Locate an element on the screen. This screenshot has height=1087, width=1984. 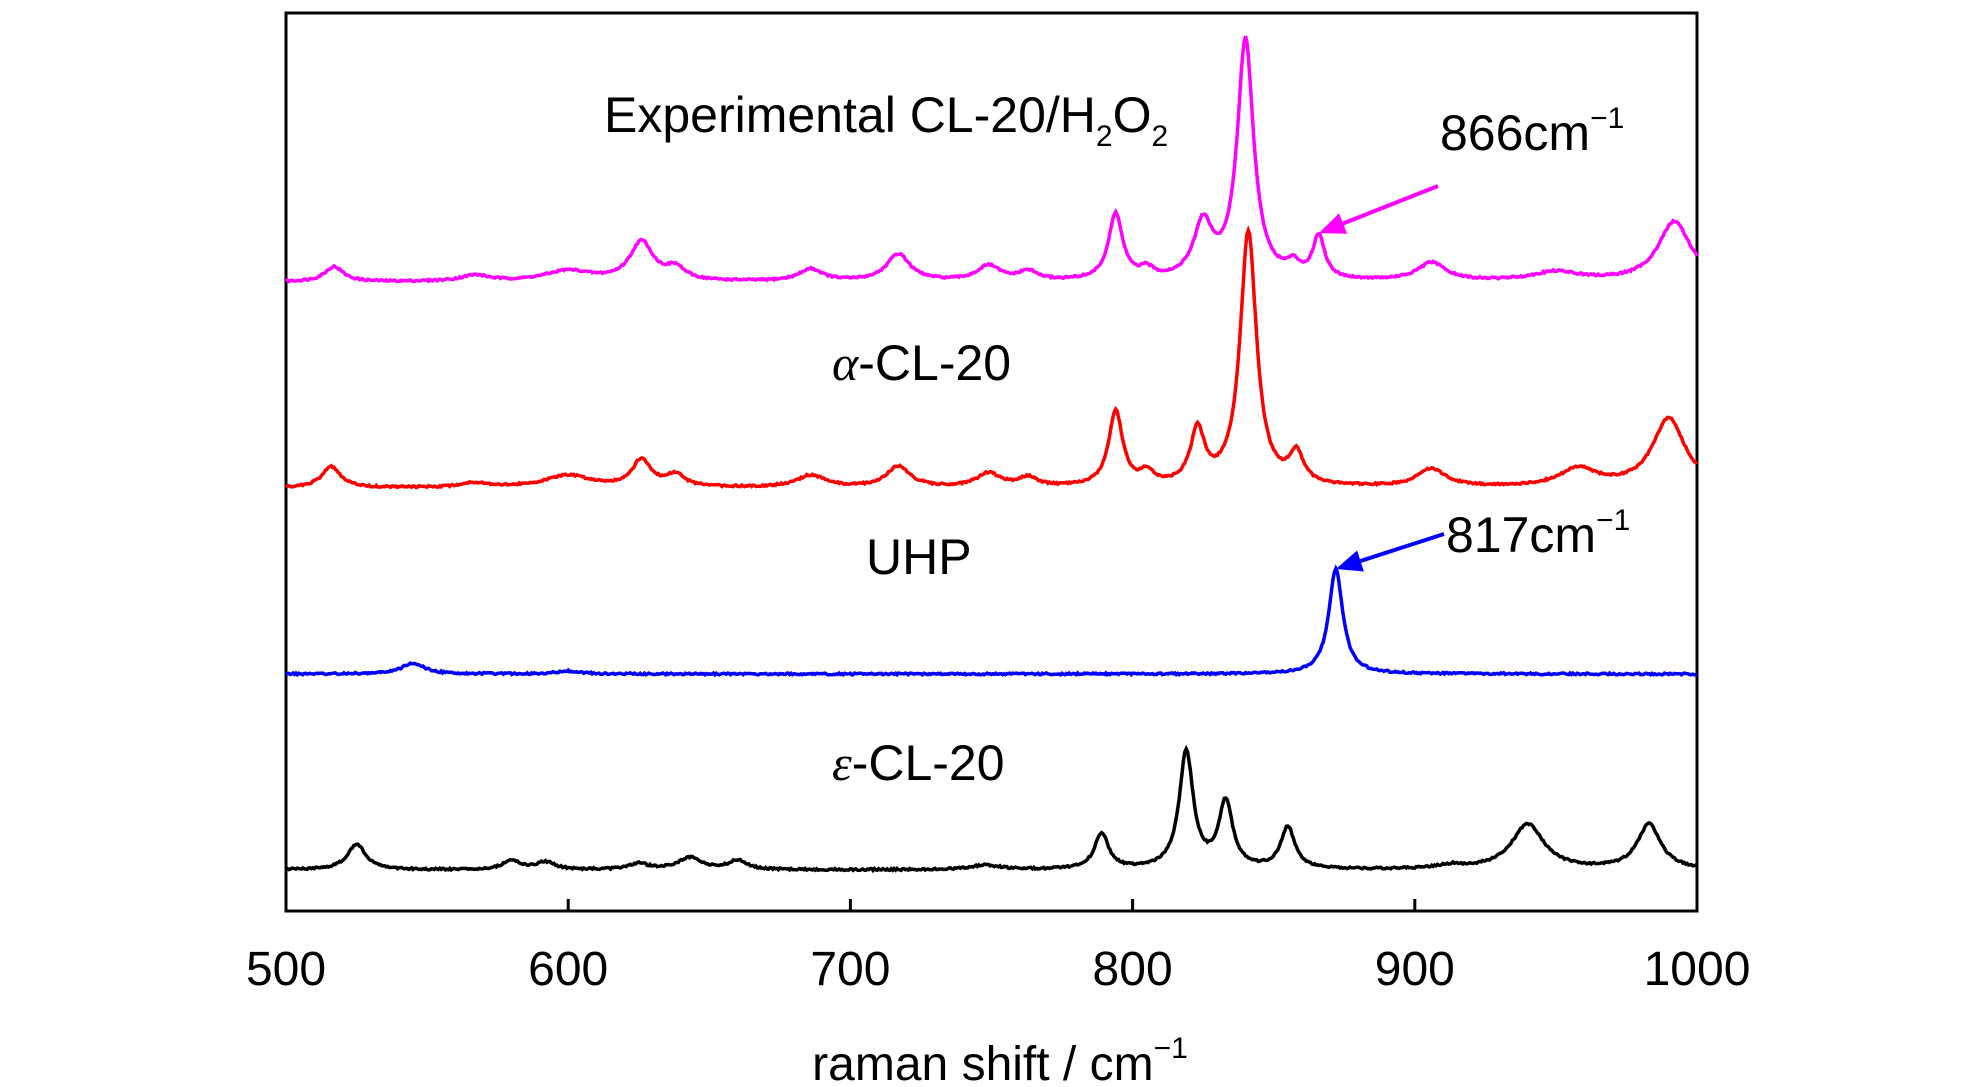
annotation-866: 866cm−1 is located at coordinates (1471, 168).